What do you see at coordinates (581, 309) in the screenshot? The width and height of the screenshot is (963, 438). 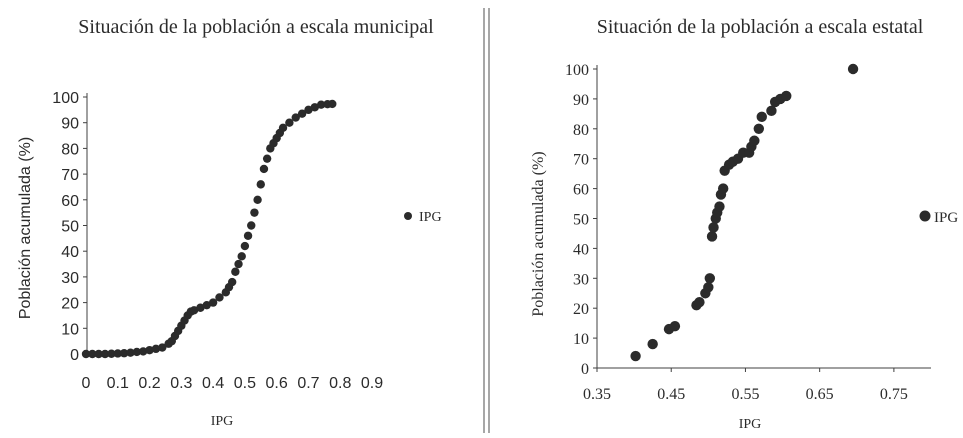 I see `y-tick-label: 20` at bounding box center [581, 309].